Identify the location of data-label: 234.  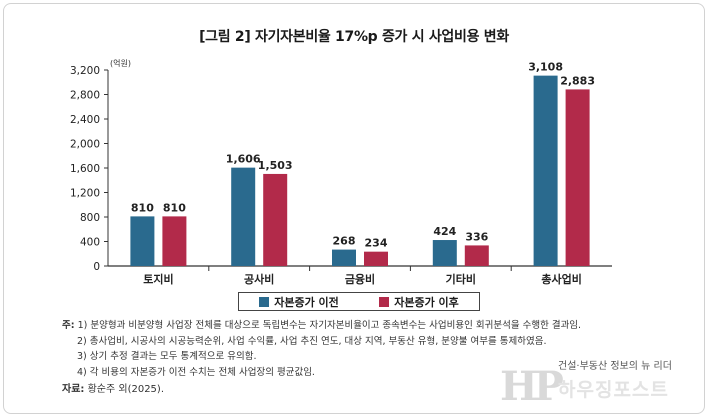
(376, 243).